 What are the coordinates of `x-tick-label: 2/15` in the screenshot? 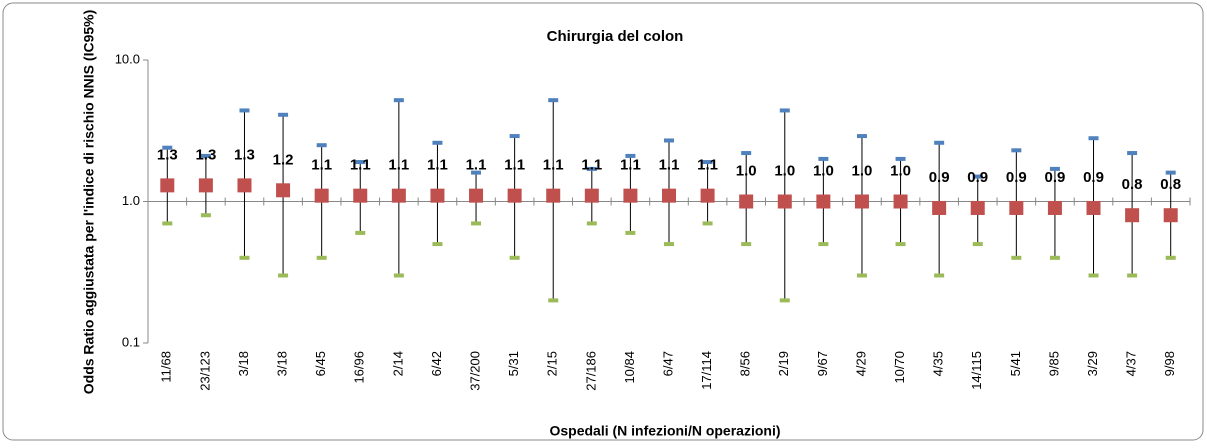 It's located at (552, 363).